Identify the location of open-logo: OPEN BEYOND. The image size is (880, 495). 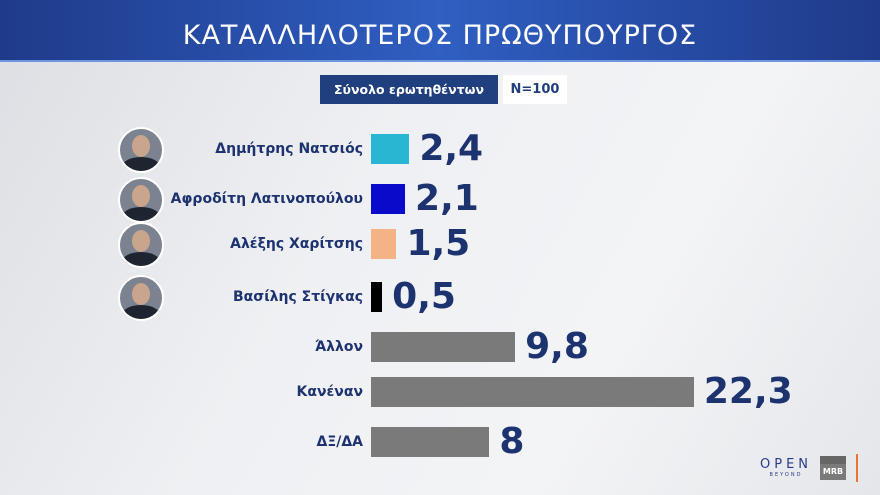
(786, 467).